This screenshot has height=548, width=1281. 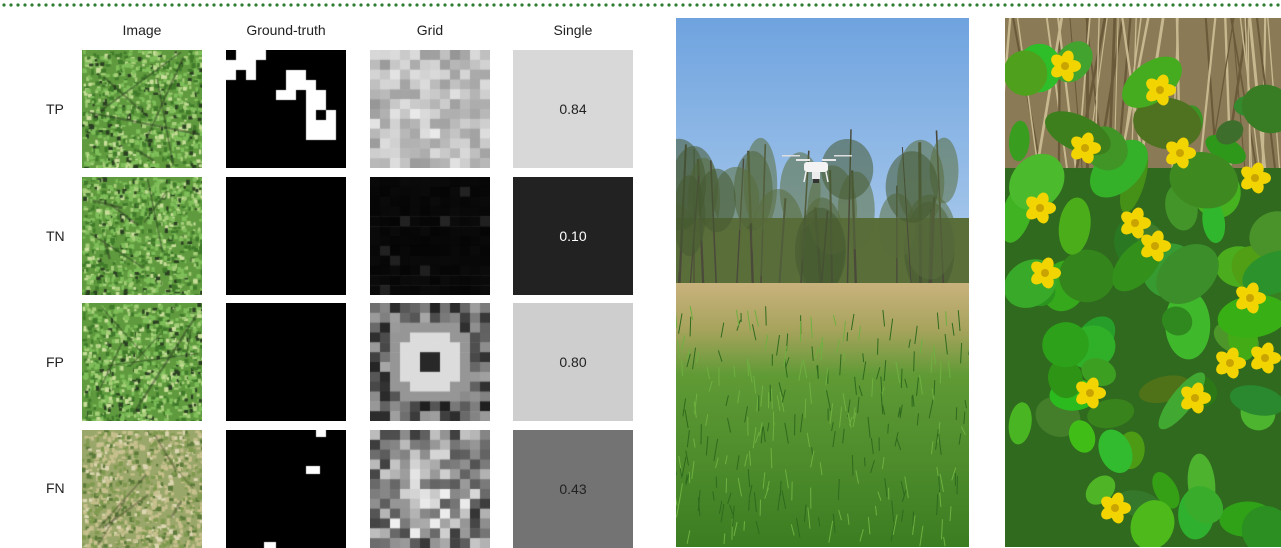 What do you see at coordinates (142, 30) in the screenshot?
I see `col-header-image: Image` at bounding box center [142, 30].